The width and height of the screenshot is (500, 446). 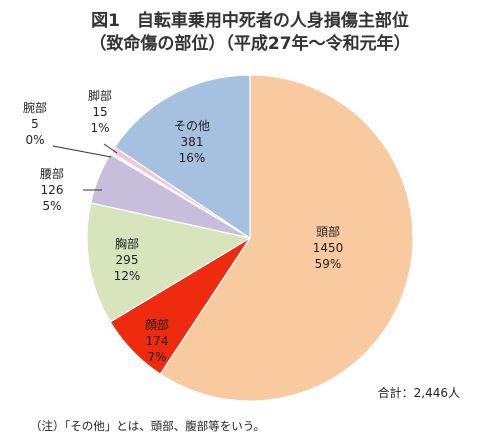 I want to click on slice-label-5: 脚部 15 1%, so click(x=100, y=111).